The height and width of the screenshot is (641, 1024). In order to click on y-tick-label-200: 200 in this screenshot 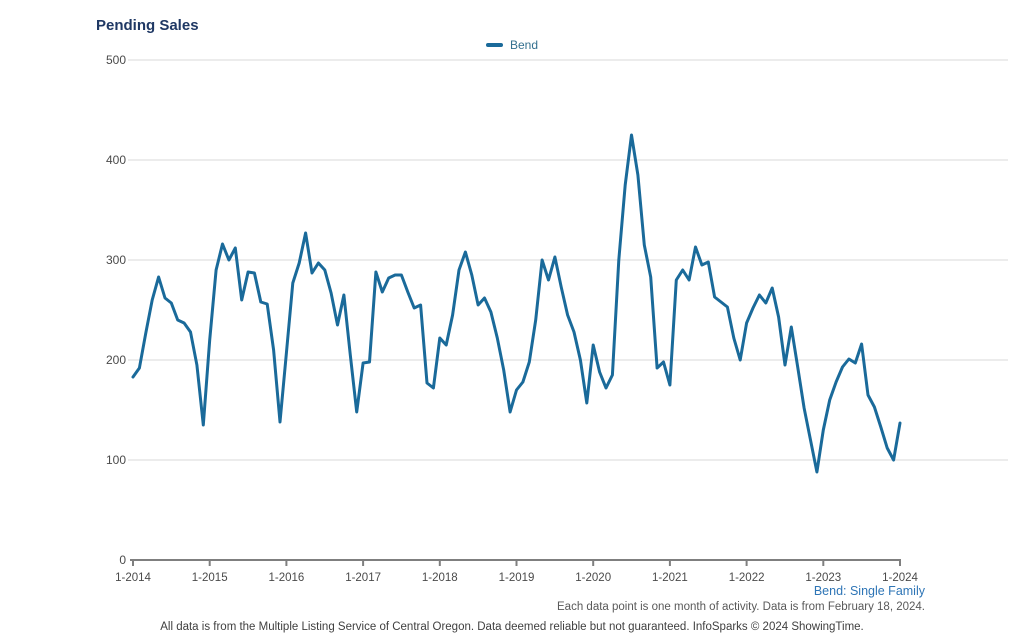, I will do `click(116, 360)`.